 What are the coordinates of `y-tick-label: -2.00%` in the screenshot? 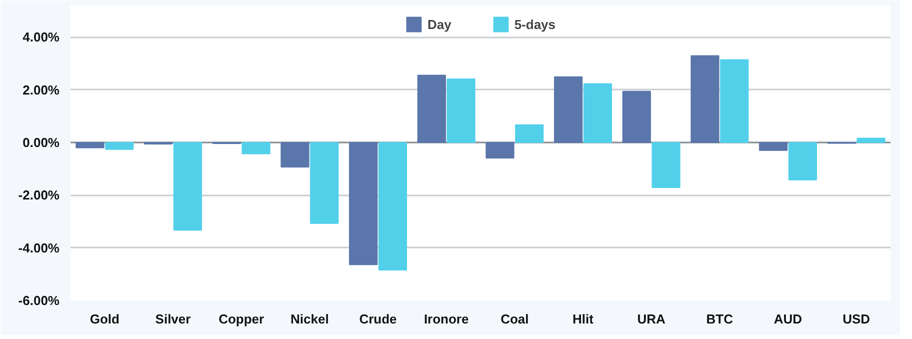 It's located at (39, 195).